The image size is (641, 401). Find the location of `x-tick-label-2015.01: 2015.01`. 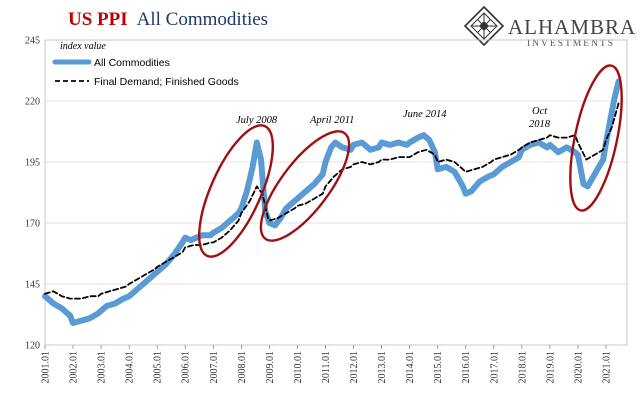

x-tick-label-2015.01: 2015.01 is located at coordinates (438, 367).